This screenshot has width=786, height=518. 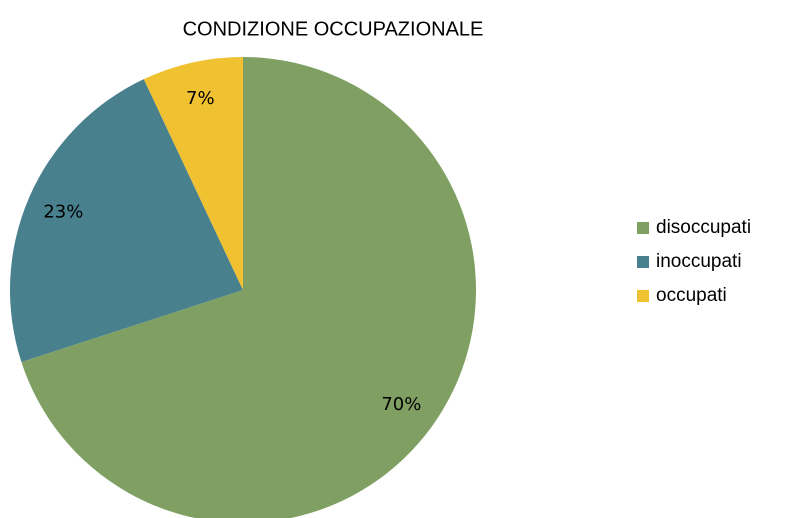 I want to click on legend-label: occupati, so click(x=691, y=295).